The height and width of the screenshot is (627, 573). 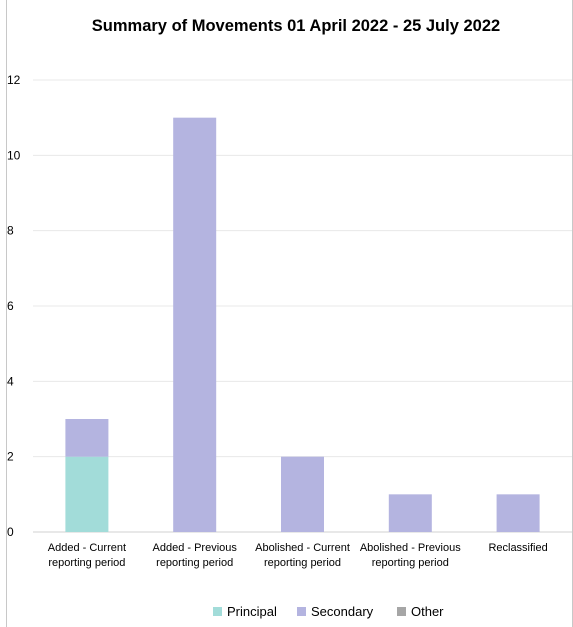 What do you see at coordinates (302, 555) in the screenshot?
I see `x-tick-label: Abolished - Current reporting period` at bounding box center [302, 555].